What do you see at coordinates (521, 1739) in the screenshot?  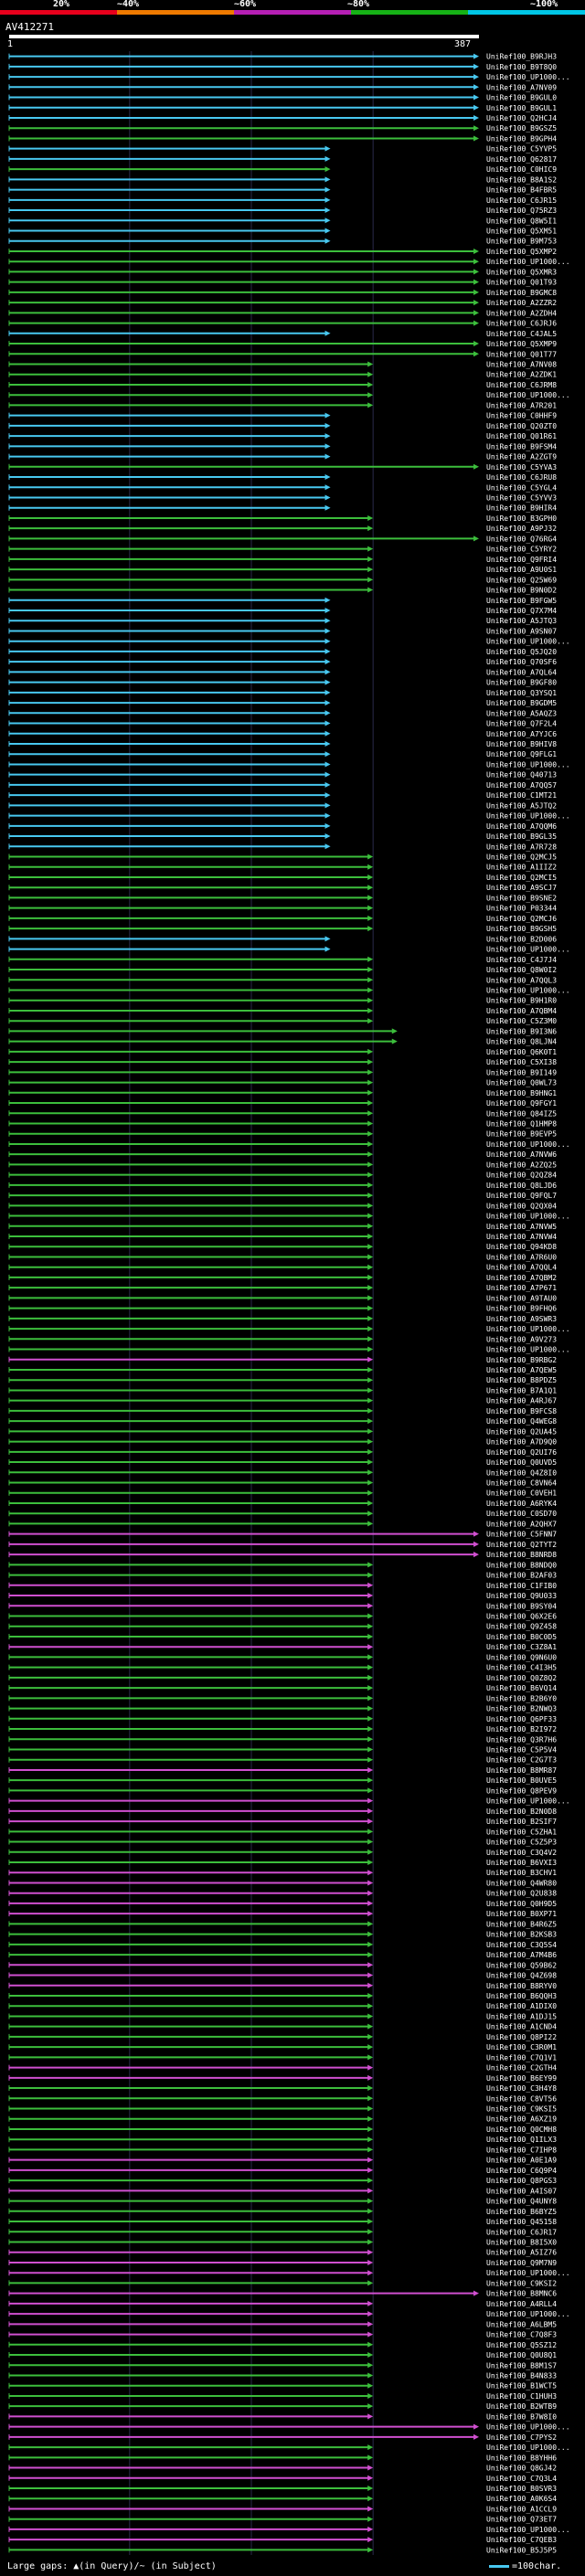 I see `hit-label: UniRef100_Q3R7H6` at bounding box center [521, 1739].